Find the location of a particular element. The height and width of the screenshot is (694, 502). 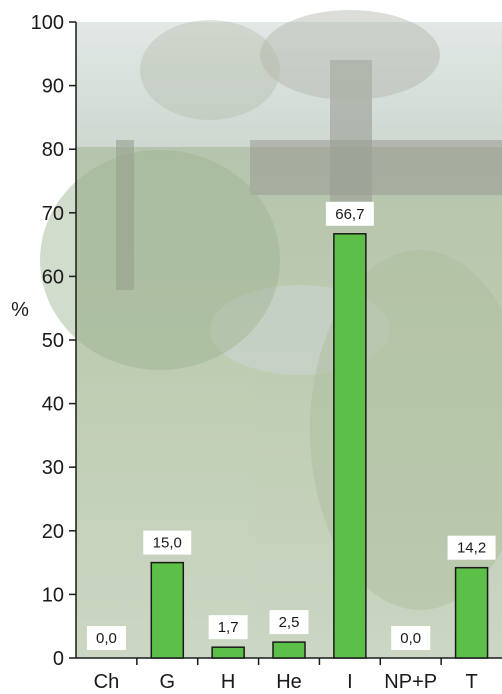

data-label: 15,0 is located at coordinates (167, 543).